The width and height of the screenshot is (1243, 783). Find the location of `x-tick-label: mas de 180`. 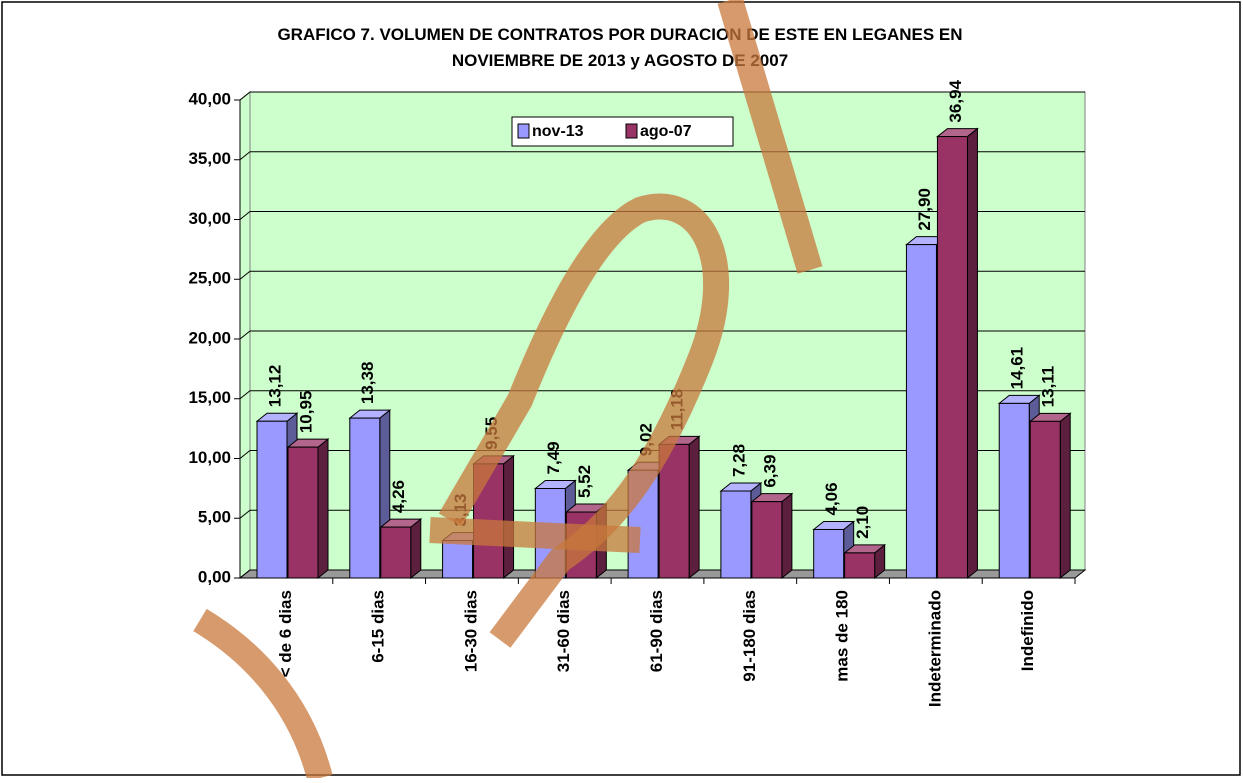

x-tick-label: mas de 180 is located at coordinates (842, 636).